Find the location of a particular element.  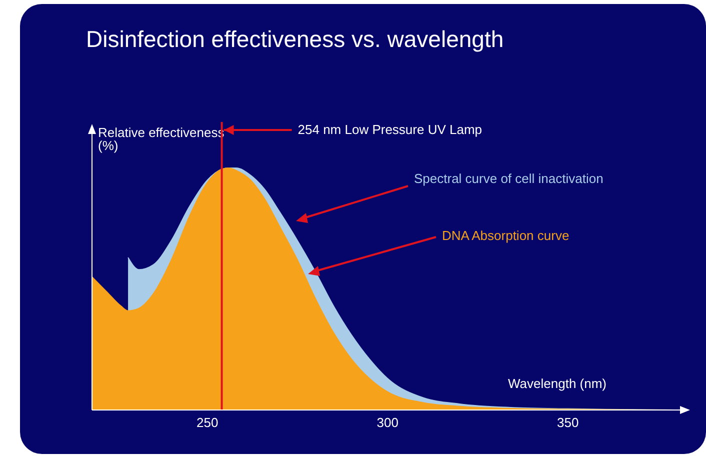

x-tick-label: 250 is located at coordinates (207, 422).